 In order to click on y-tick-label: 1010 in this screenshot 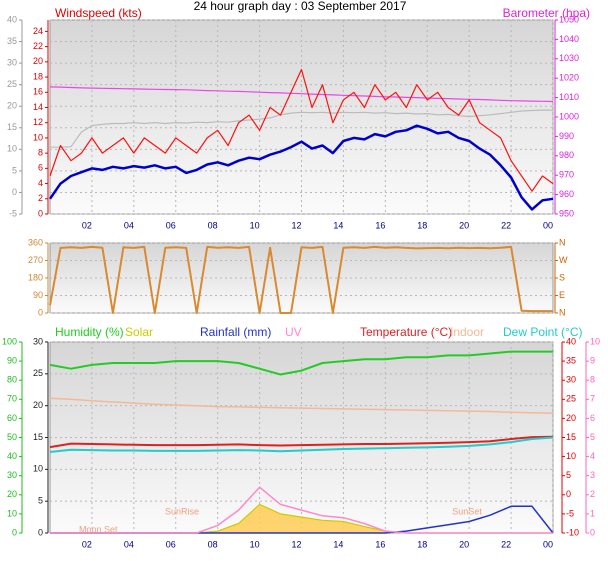, I will do `click(569, 97)`.